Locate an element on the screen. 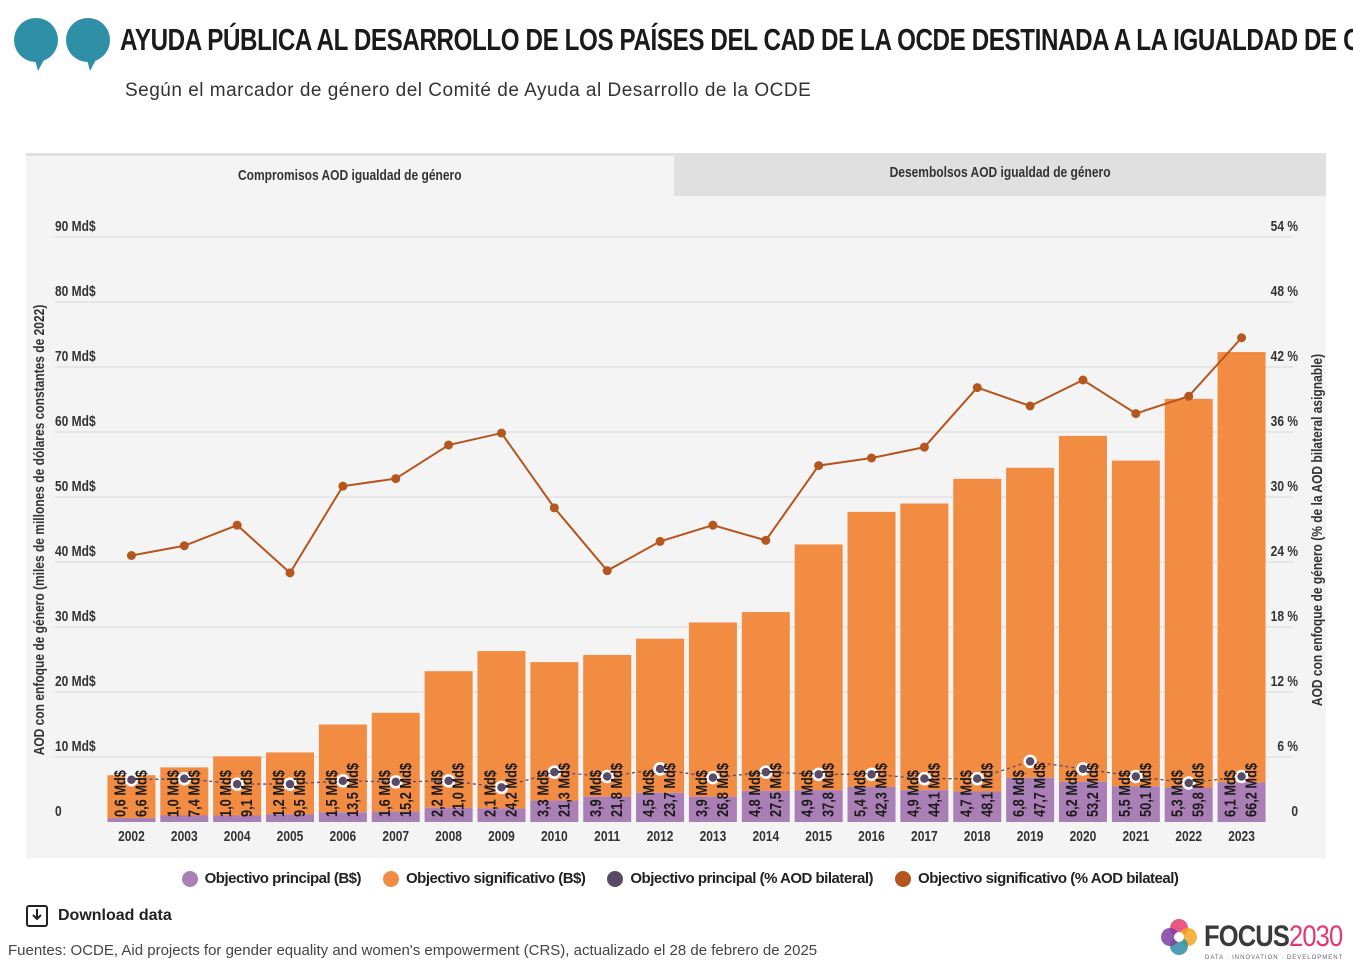 This screenshot has width=1353, height=974. bar-label-significativo: 50,1 Md$ is located at coordinates (1147, 790).